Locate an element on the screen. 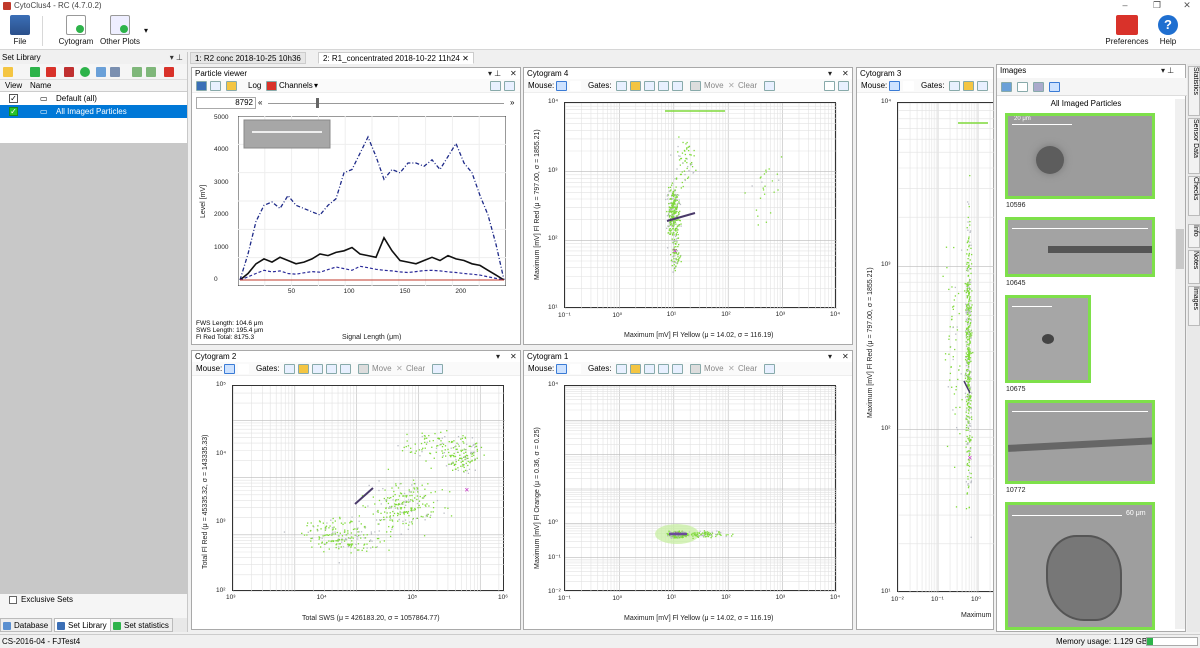 The height and width of the screenshot is (648, 1200). minimize-button: – is located at coordinates (1125, 5).